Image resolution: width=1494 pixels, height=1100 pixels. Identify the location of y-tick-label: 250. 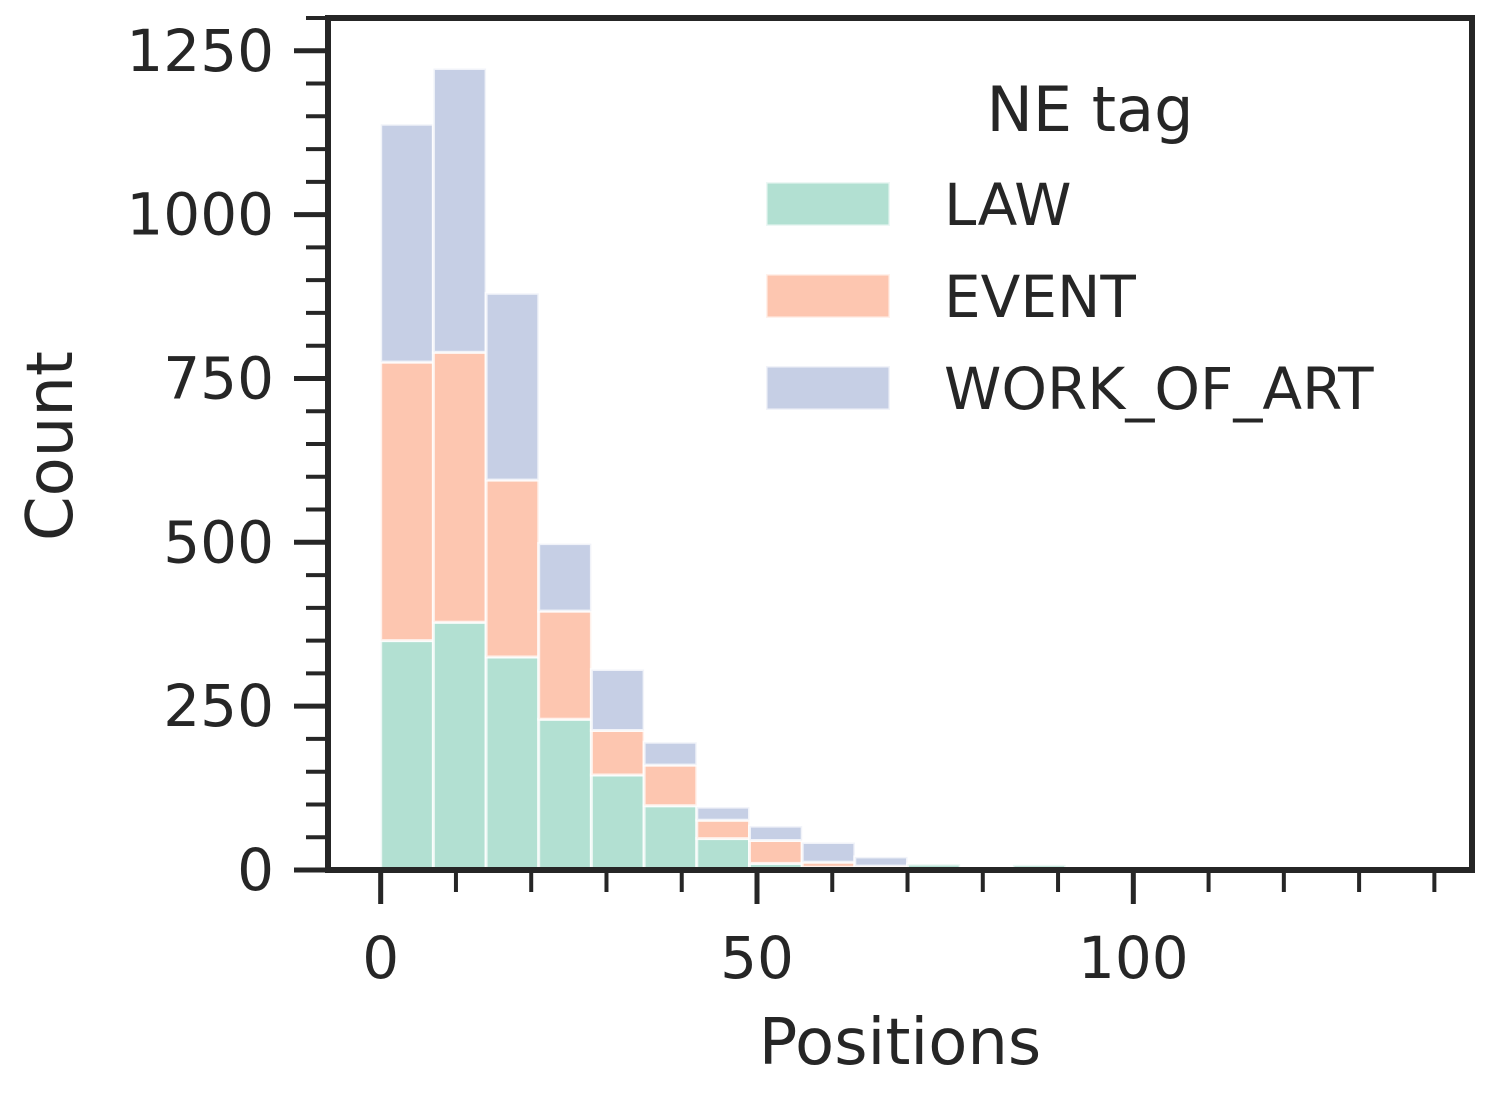
(218, 706).